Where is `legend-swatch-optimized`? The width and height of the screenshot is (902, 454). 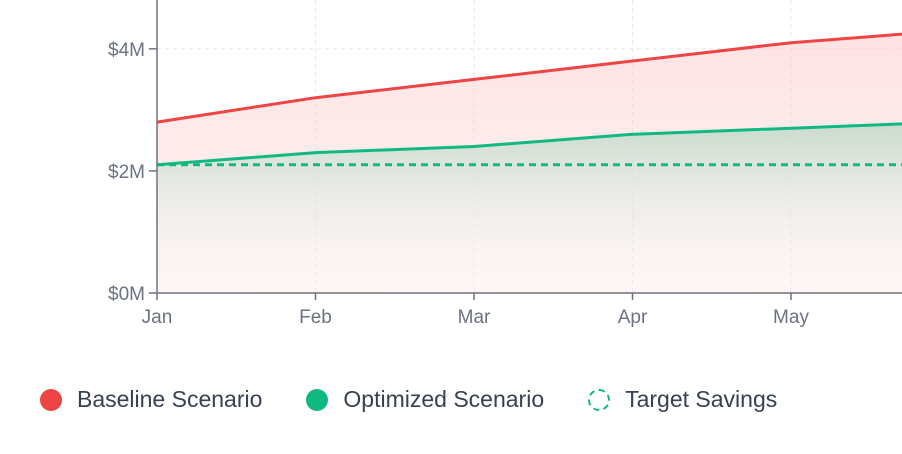
legend-swatch-optimized is located at coordinates (317, 399).